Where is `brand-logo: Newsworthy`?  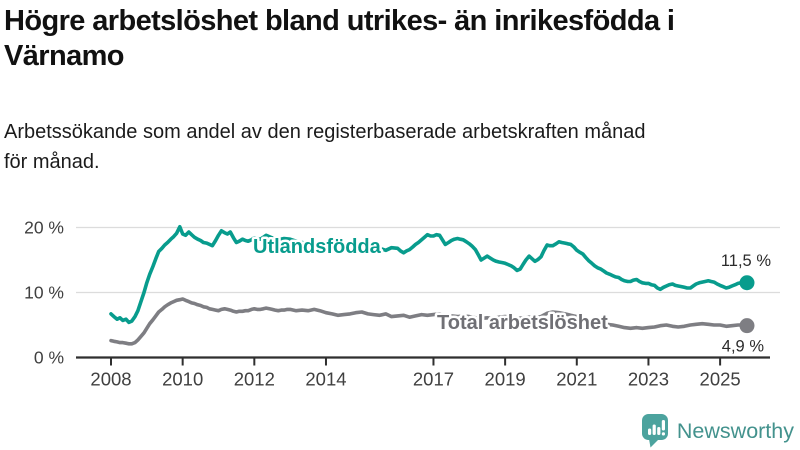 brand-logo: Newsworthy is located at coordinates (717, 431).